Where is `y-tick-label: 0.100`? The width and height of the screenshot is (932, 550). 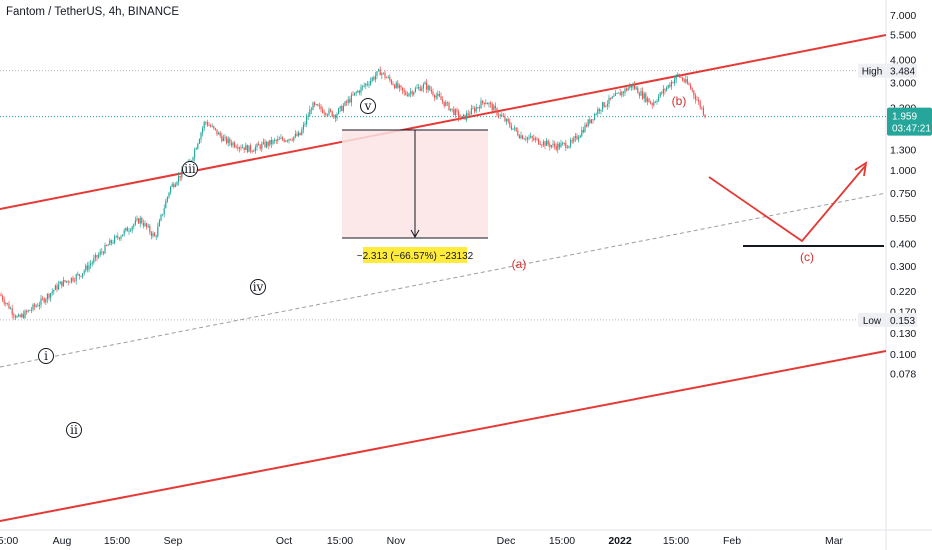 y-tick-label: 0.100 is located at coordinates (903, 355).